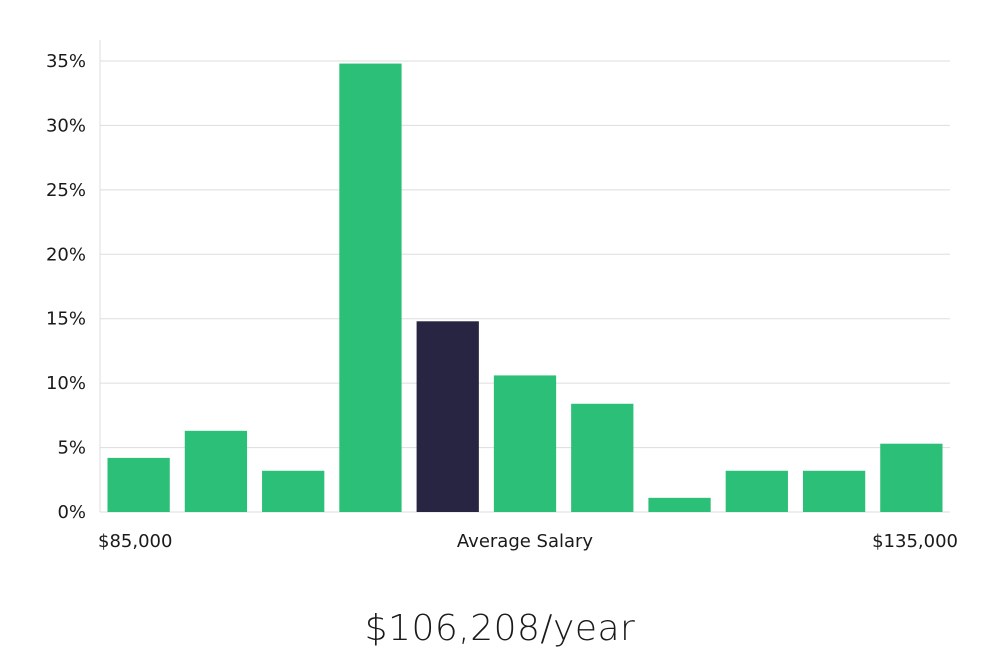  Describe the element at coordinates (66, 125) in the screenshot. I see `y-tick-label: 30%` at that location.